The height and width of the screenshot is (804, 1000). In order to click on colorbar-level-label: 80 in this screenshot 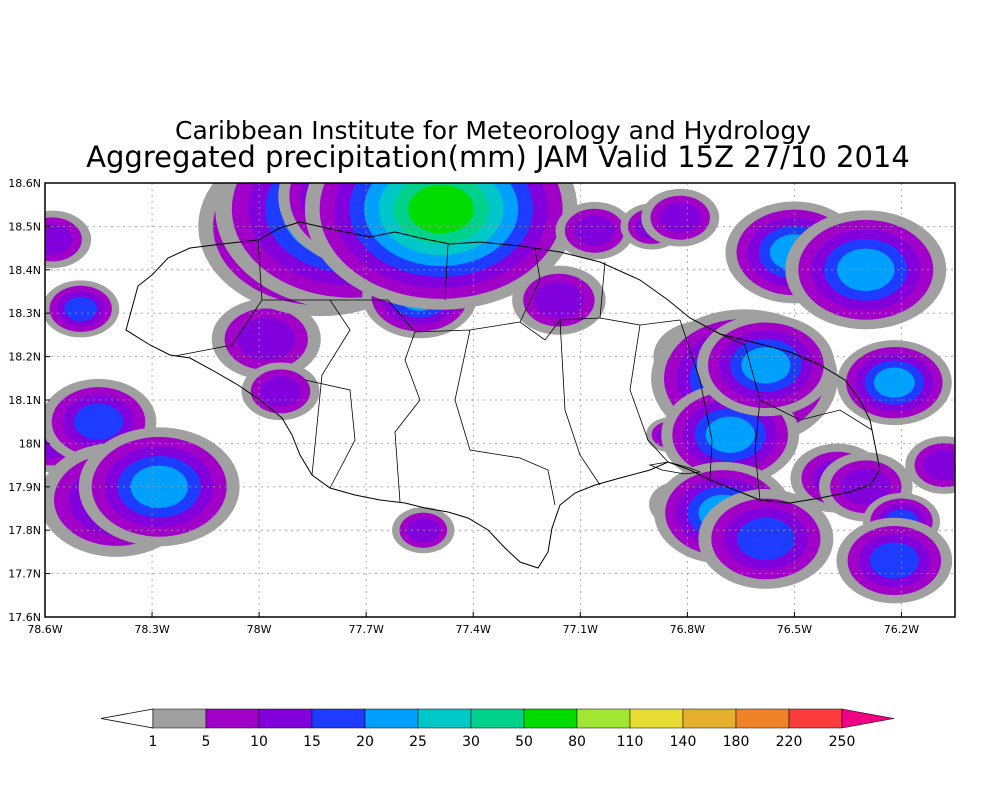, I will do `click(577, 742)`.